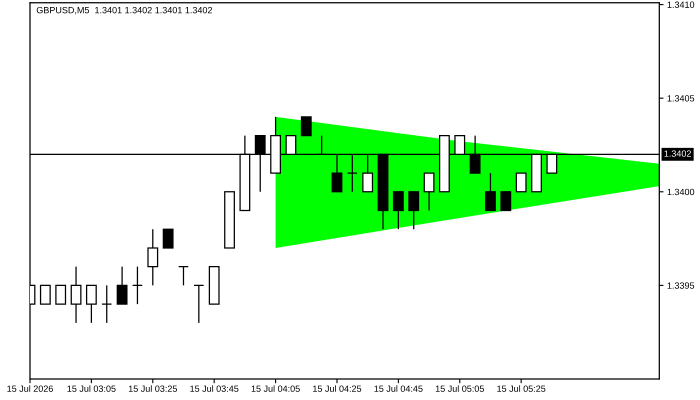 This screenshot has height=400, width=700. What do you see at coordinates (124, 10) in the screenshot?
I see `chart-title: GBPUSD,M5 1.3401 1.3402 1.3401 1.3402` at bounding box center [124, 10].